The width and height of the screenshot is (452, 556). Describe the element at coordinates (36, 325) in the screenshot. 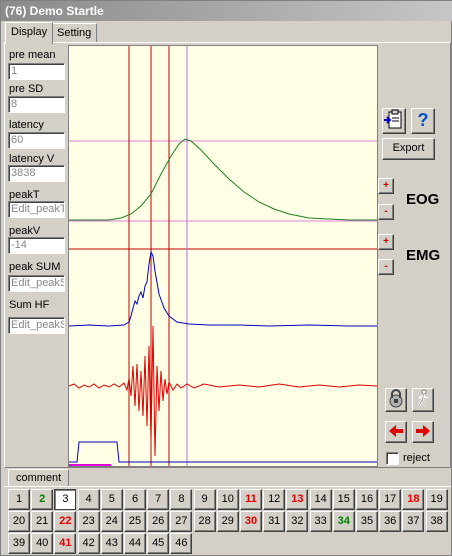

I see `sum-hf-field: Edit_peakS` at that location.